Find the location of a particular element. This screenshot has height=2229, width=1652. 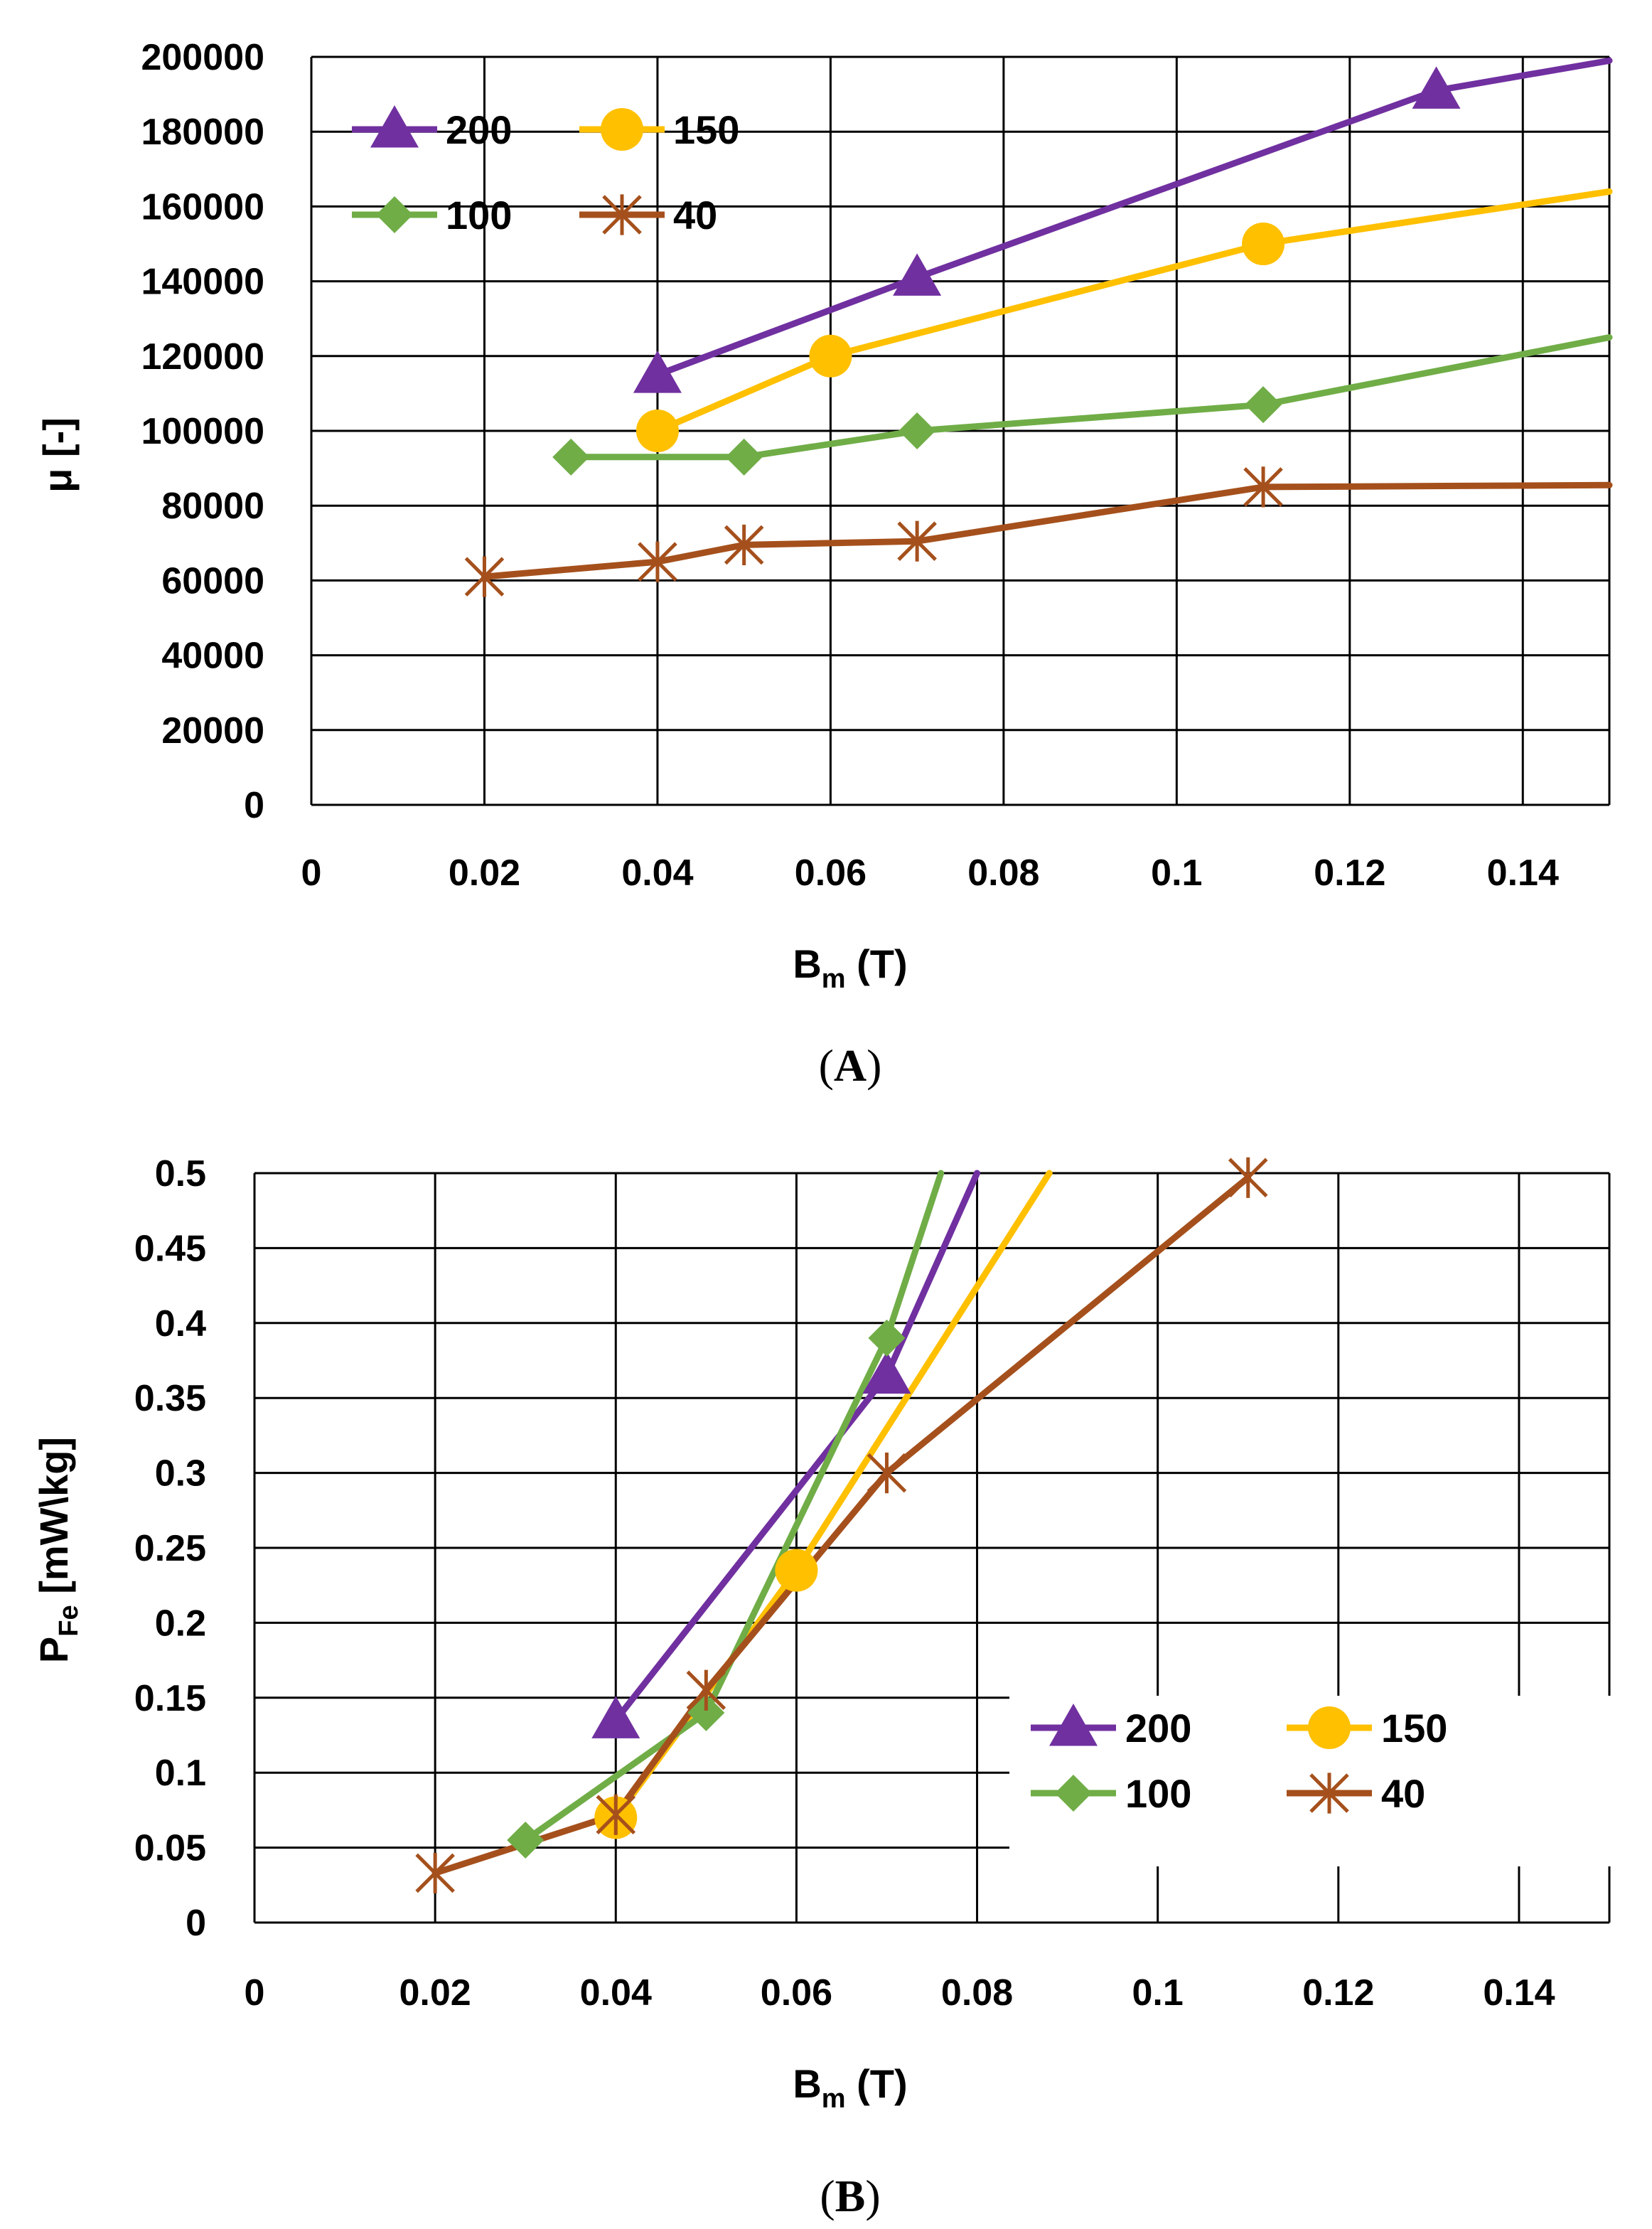

chart-a-series-markers is located at coordinates (962, 331).